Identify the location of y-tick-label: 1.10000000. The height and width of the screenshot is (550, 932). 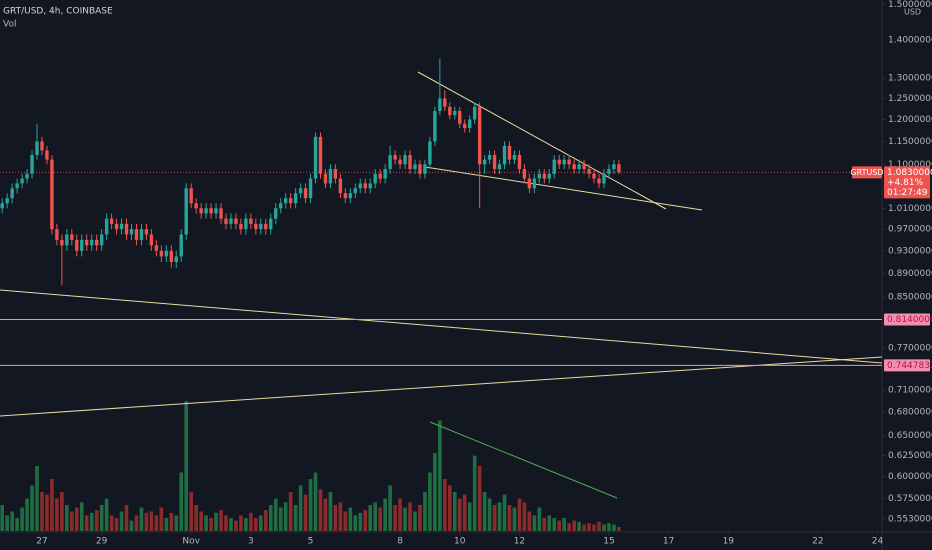
(910, 165).